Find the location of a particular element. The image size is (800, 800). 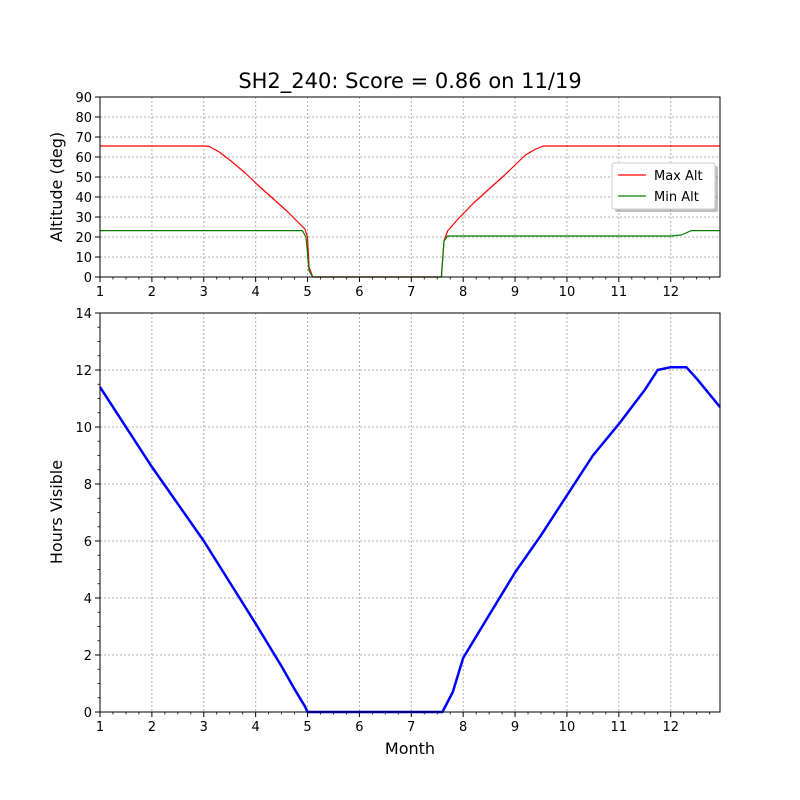

y-tick-label: 30 is located at coordinates (83, 218).